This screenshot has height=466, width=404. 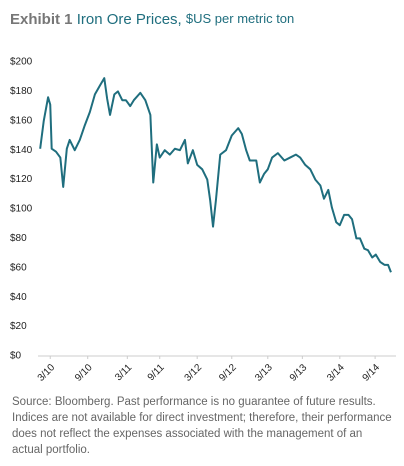 I want to click on subtitle: $US per metric ton, so click(x=240, y=18).